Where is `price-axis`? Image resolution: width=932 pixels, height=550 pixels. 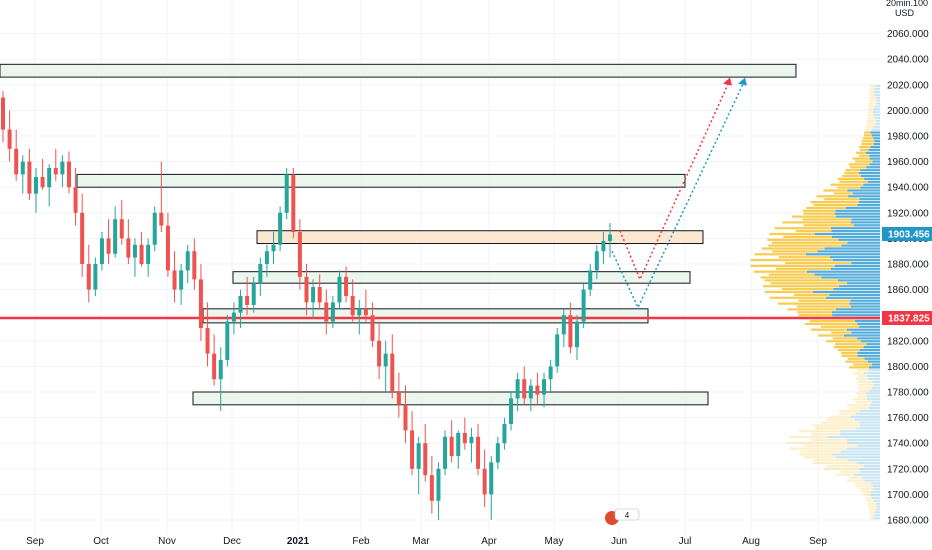 price-axis is located at coordinates (906, 275).